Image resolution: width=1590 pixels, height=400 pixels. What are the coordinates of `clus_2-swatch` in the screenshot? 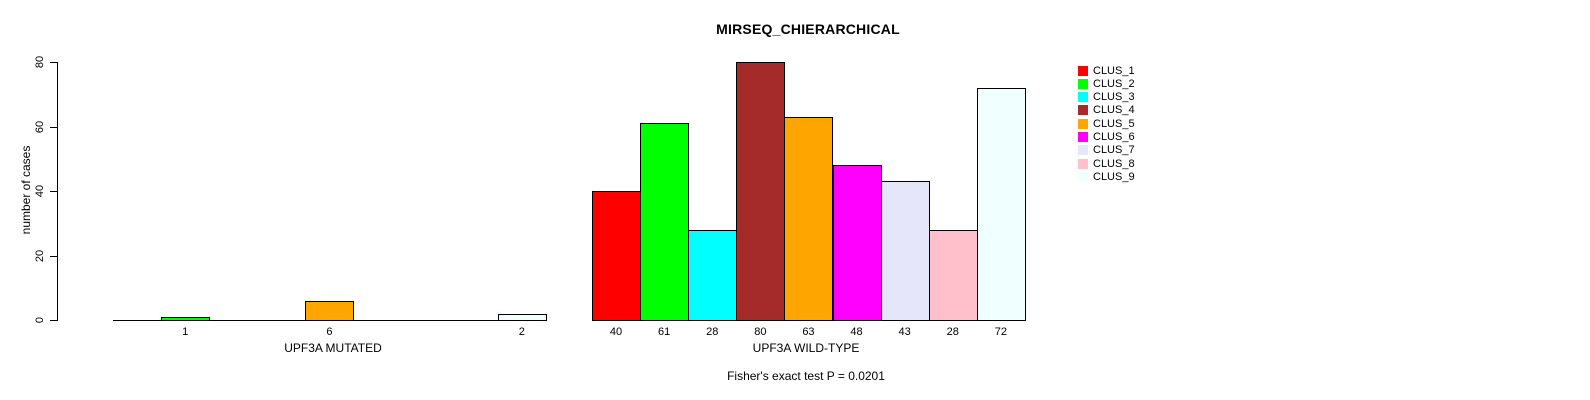 It's located at (1083, 83).